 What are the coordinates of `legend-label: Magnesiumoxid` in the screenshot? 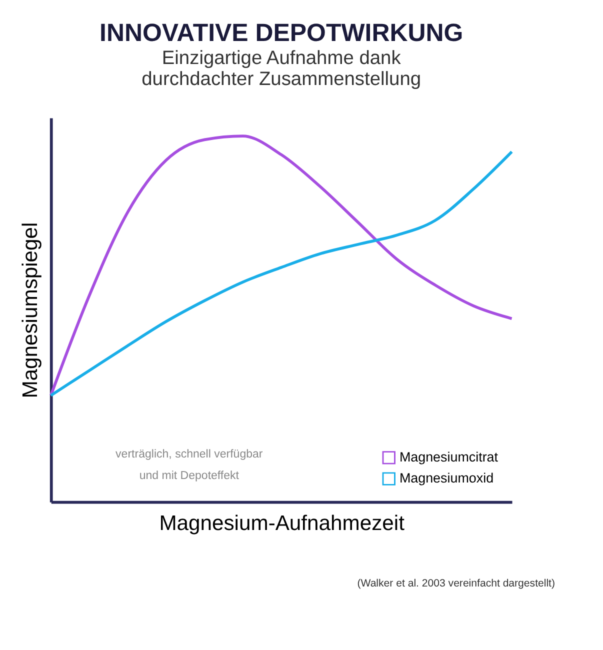 It's located at (446, 478).